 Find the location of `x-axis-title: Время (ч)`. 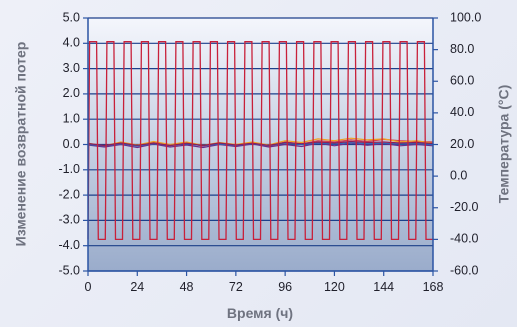

x-axis-title: Время (ч) is located at coordinates (260, 313).